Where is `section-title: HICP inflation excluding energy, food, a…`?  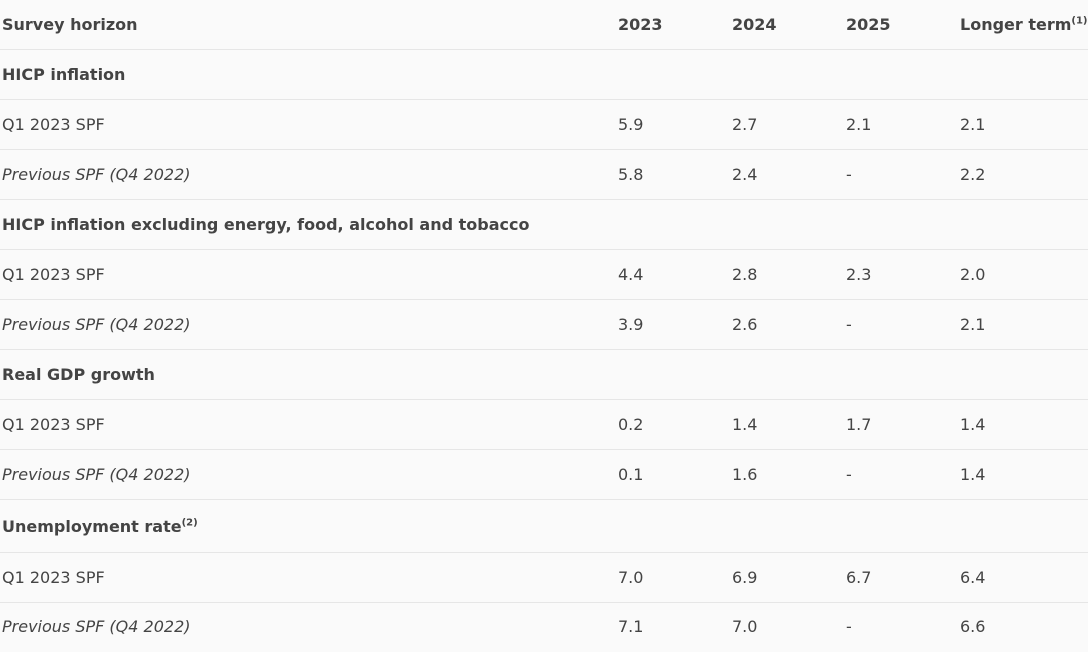
section-title: HICP inflation excluding energy, food, a… is located at coordinates (309, 224).